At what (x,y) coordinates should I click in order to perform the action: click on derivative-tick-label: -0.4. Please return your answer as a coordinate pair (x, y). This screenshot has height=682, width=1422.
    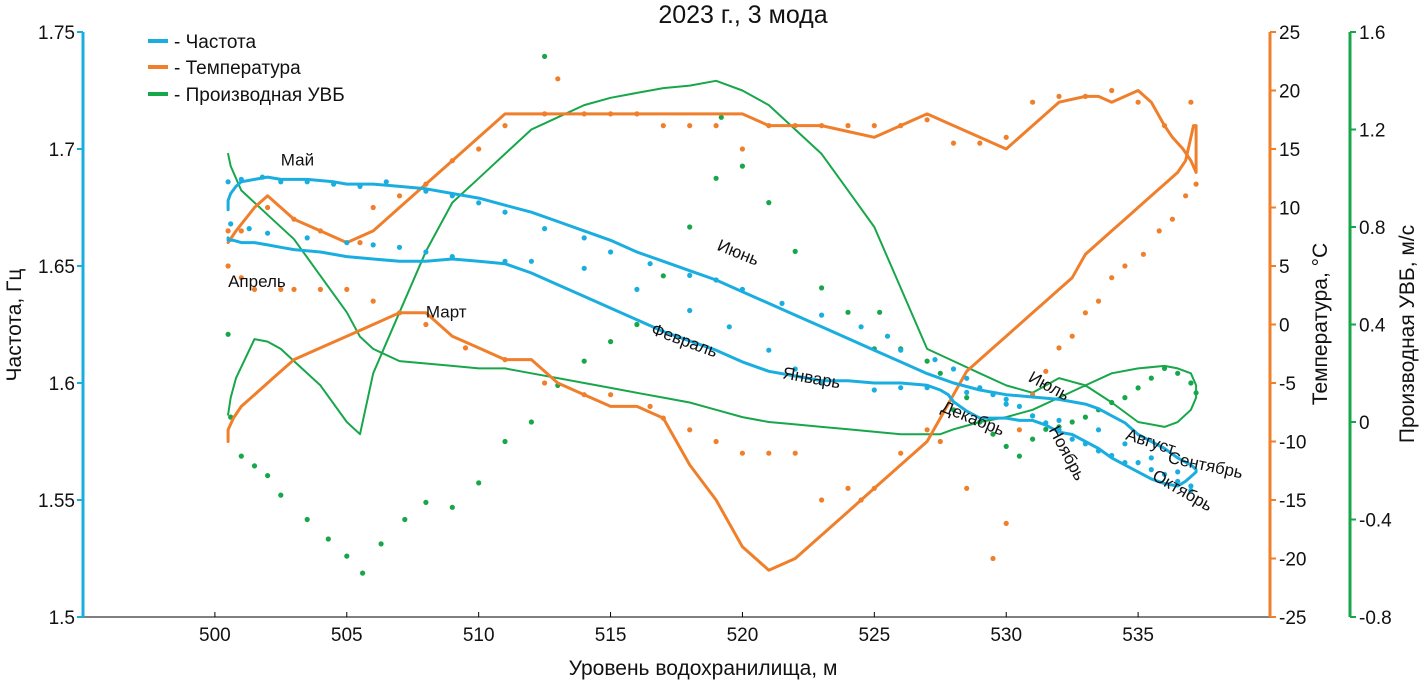
    Looking at the image, I should click on (1375, 521).